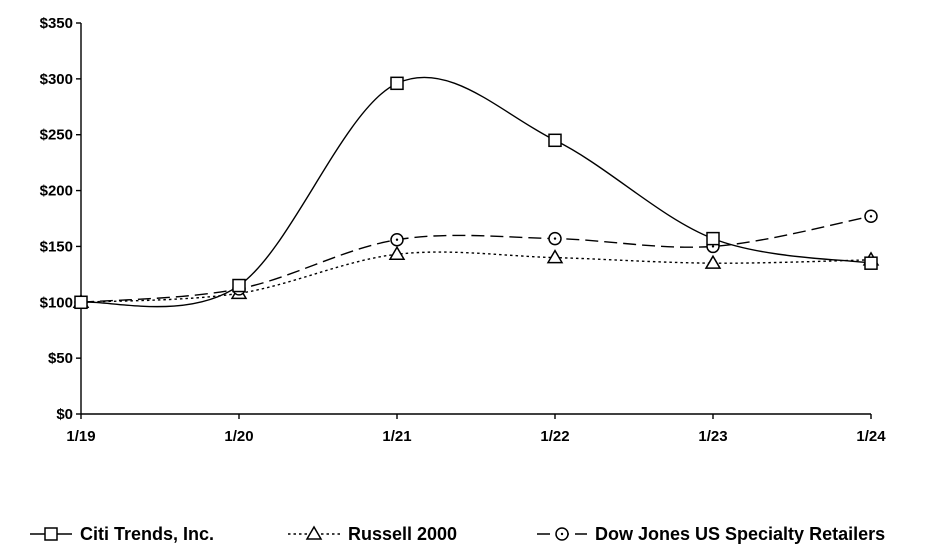  Describe the element at coordinates (60, 358) in the screenshot. I see `y-tick-label: $50` at that location.